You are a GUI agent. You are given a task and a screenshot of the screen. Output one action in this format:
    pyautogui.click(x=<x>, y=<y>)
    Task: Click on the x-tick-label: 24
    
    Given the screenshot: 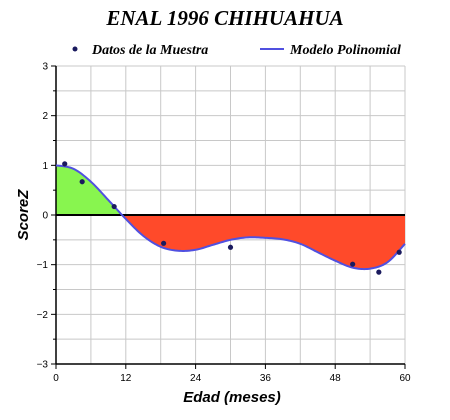 What is the action you would take?
    pyautogui.click(x=196, y=378)
    